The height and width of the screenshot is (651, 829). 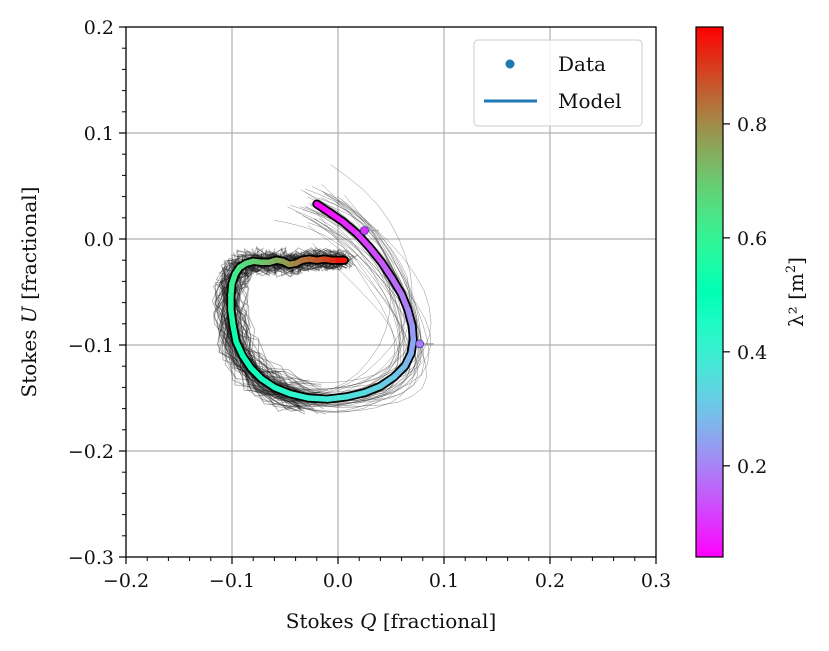 I want to click on y-tick-label: −0.3, so click(x=91, y=558).